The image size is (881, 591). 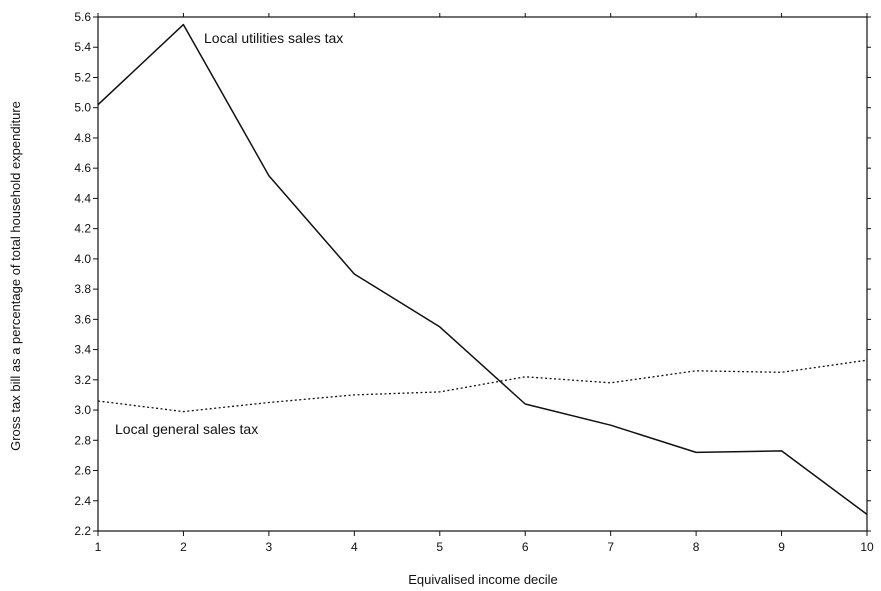 I want to click on y-tick-label: 4.0, so click(x=82, y=259).